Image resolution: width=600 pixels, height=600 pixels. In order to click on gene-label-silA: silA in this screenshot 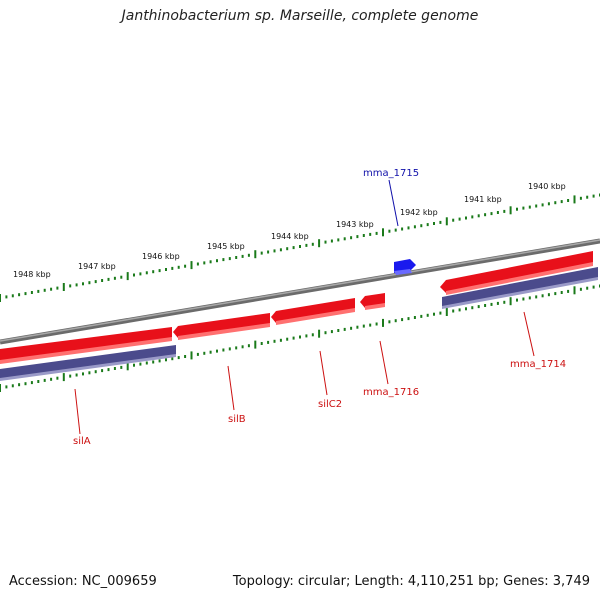, I will do `click(82, 441)`.